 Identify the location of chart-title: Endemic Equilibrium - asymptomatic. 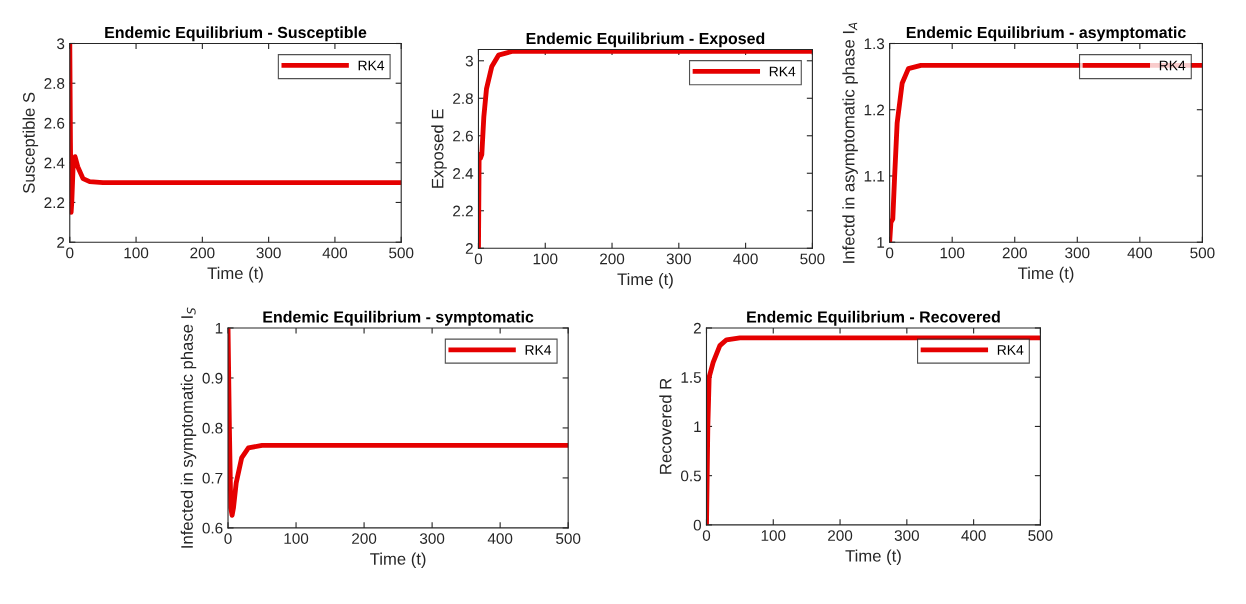
(1046, 34).